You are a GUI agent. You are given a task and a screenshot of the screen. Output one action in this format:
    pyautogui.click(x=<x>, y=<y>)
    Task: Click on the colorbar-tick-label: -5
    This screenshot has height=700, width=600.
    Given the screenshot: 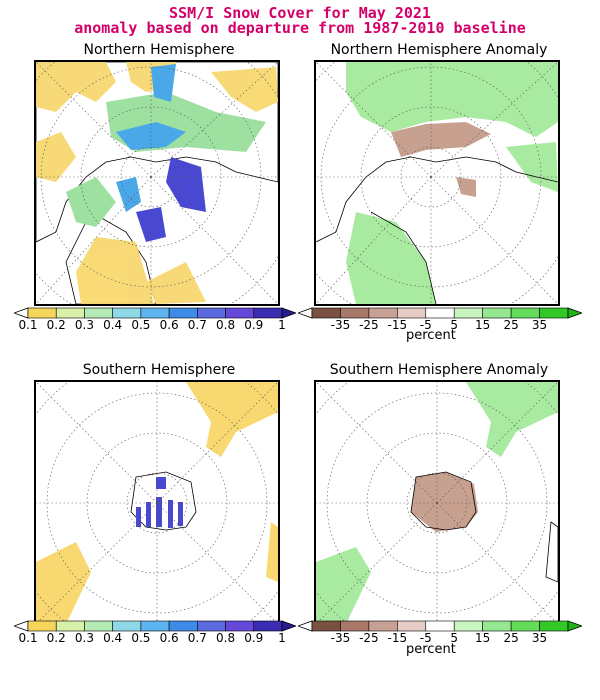 What is the action you would take?
    pyautogui.click(x=425, y=325)
    